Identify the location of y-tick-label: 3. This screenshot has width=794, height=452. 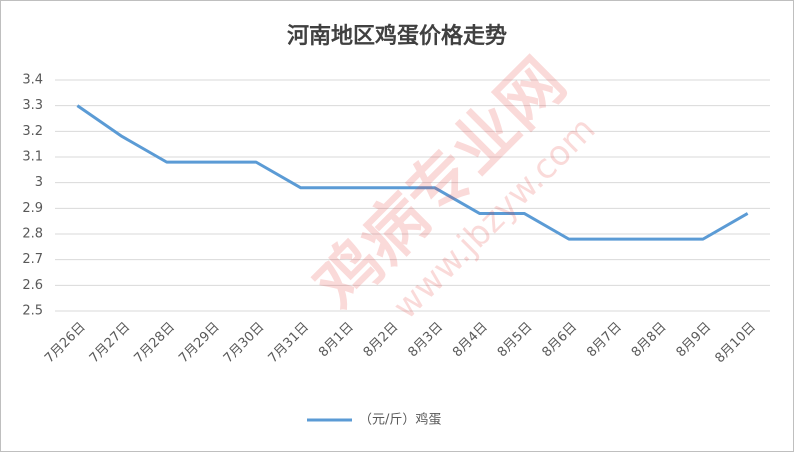
(39, 182).